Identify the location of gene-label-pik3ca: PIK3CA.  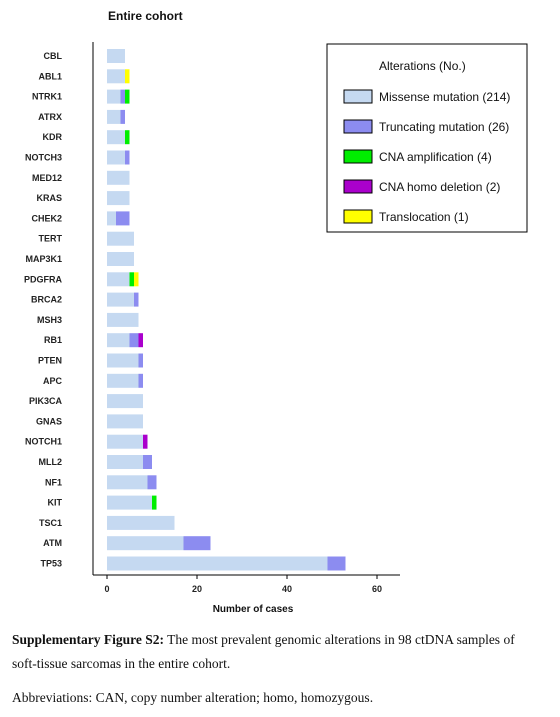
(46, 401).